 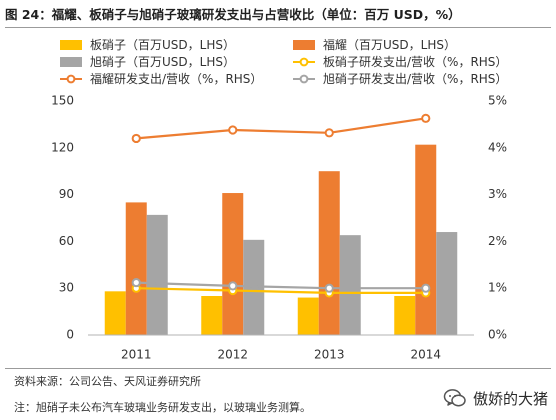 What do you see at coordinates (425, 355) in the screenshot?
I see `x-tick-label: 2014` at bounding box center [425, 355].